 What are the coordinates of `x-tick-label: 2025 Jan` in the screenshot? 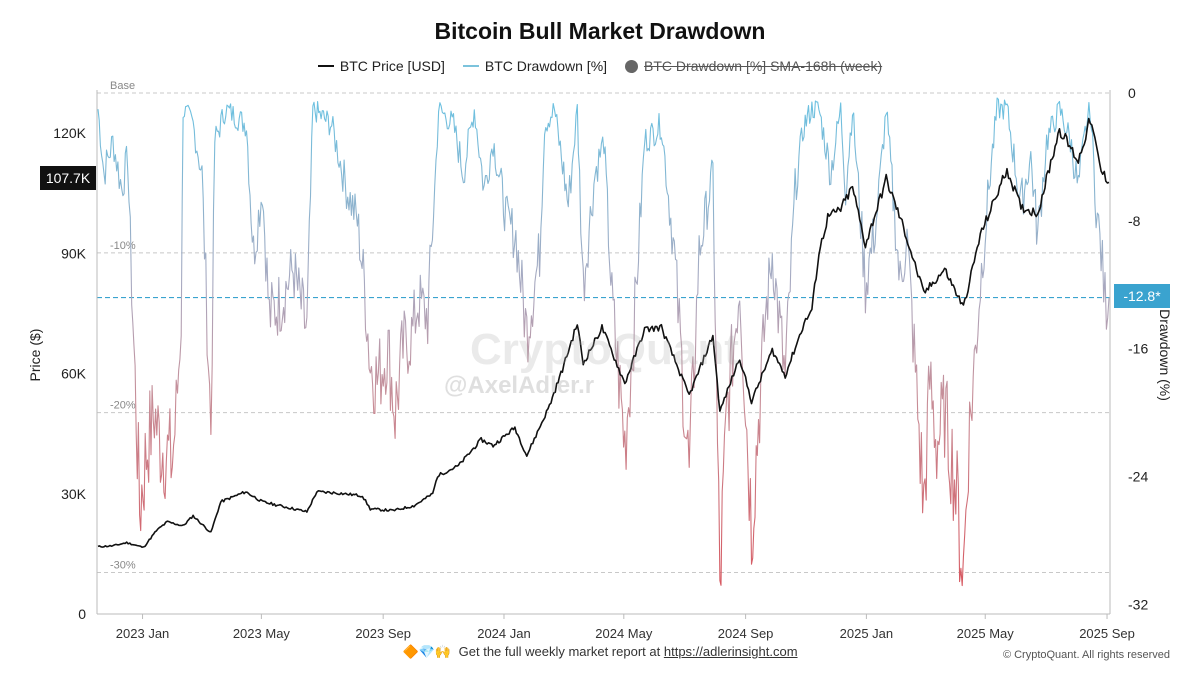 It's located at (867, 633).